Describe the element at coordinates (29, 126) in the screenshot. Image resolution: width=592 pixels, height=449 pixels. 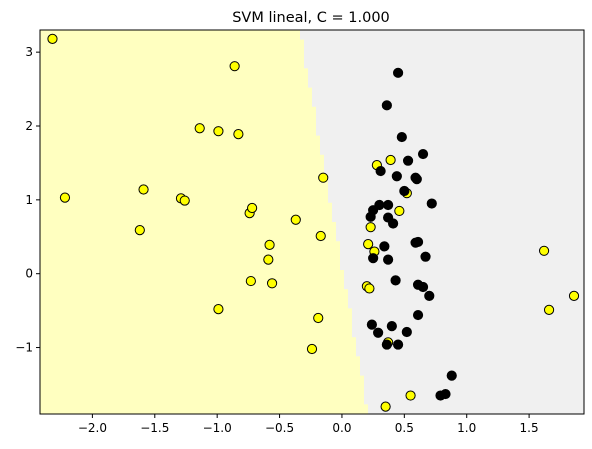
I see `y-tick-label: 2` at that location.